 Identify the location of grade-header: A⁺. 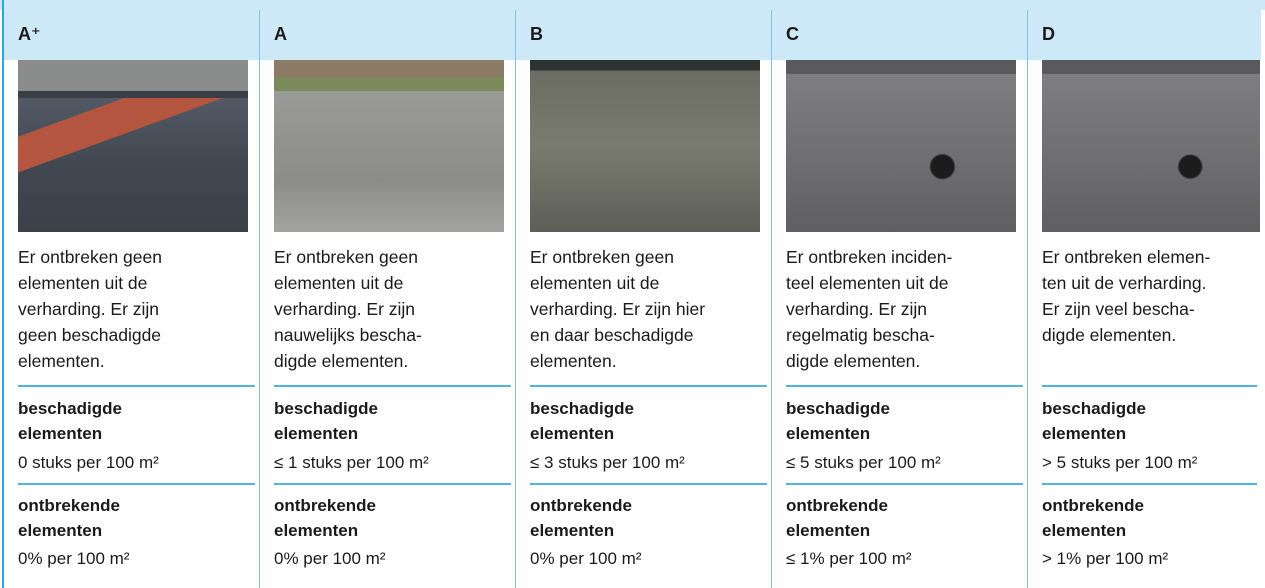
(131, 35).